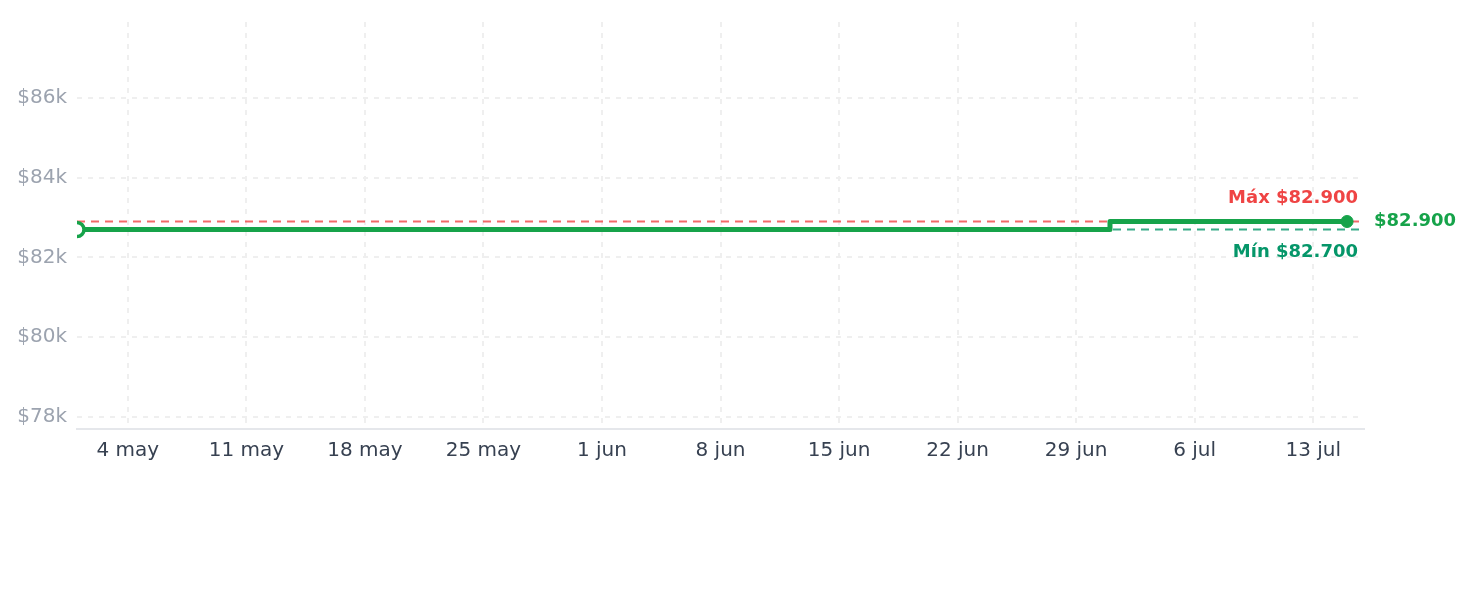 The width and height of the screenshot is (1478, 607). I want to click on x-tick-label: 1 jun, so click(601, 449).